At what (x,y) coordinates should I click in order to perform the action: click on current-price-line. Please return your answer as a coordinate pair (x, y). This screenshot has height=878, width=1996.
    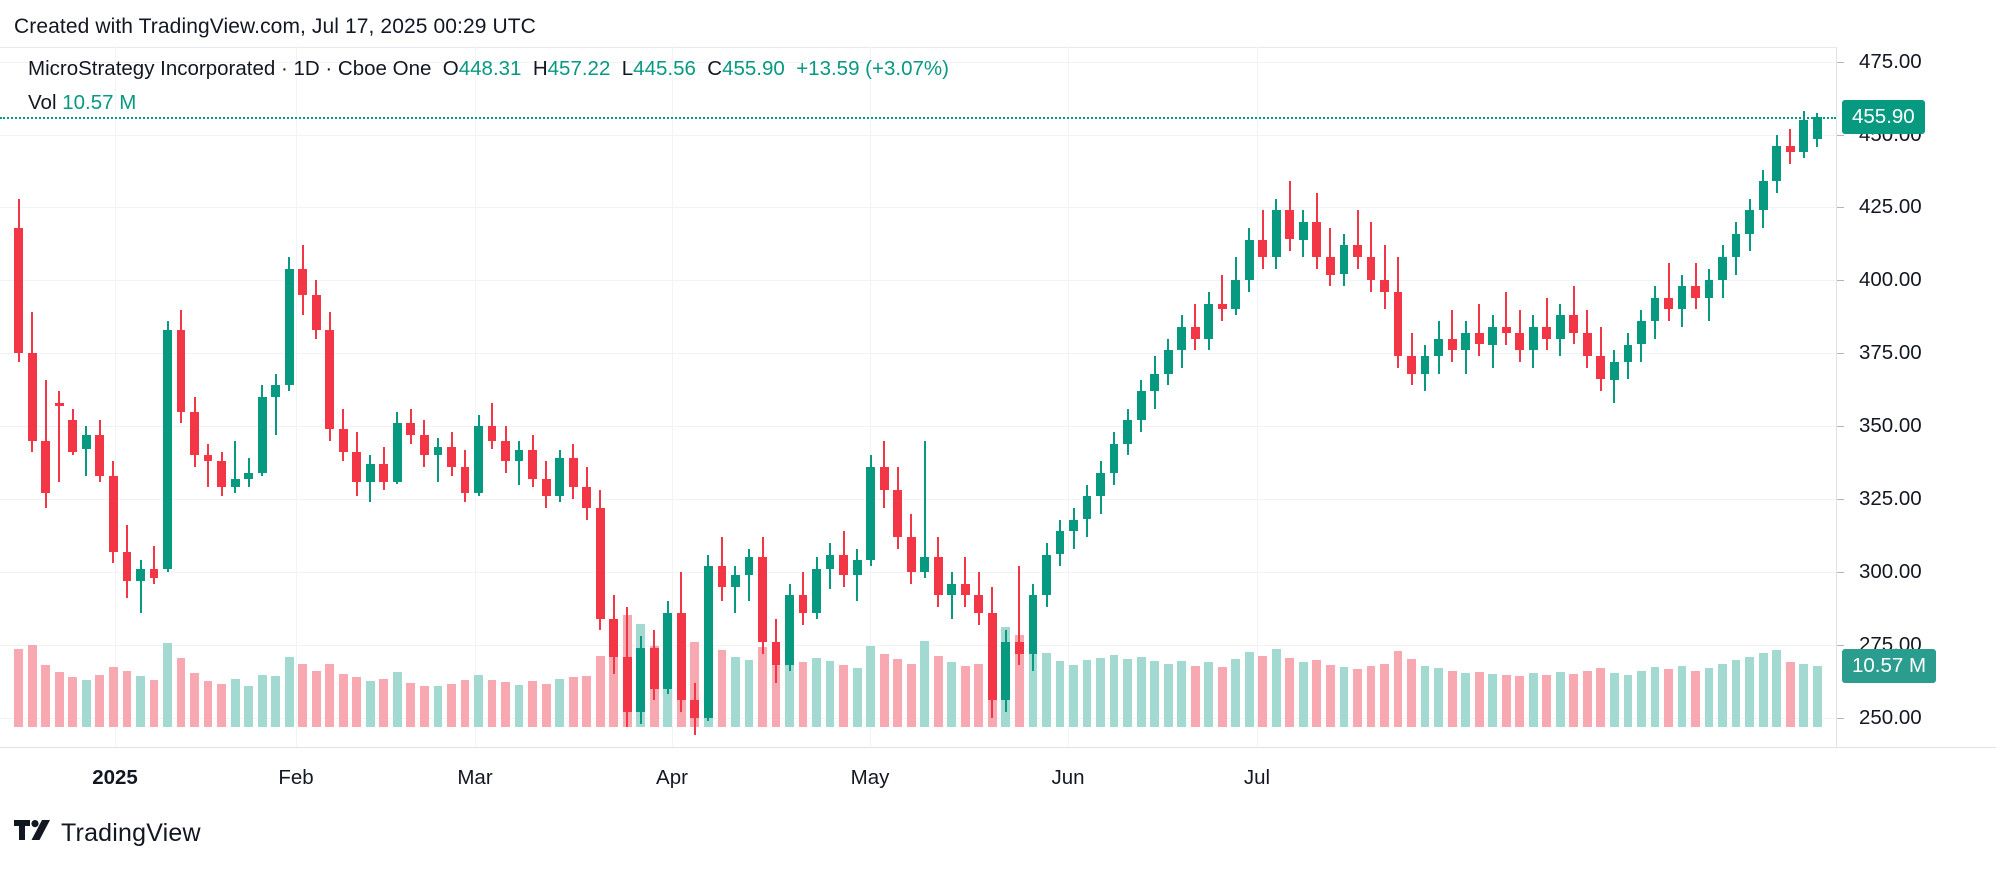
    Looking at the image, I should click on (918, 118).